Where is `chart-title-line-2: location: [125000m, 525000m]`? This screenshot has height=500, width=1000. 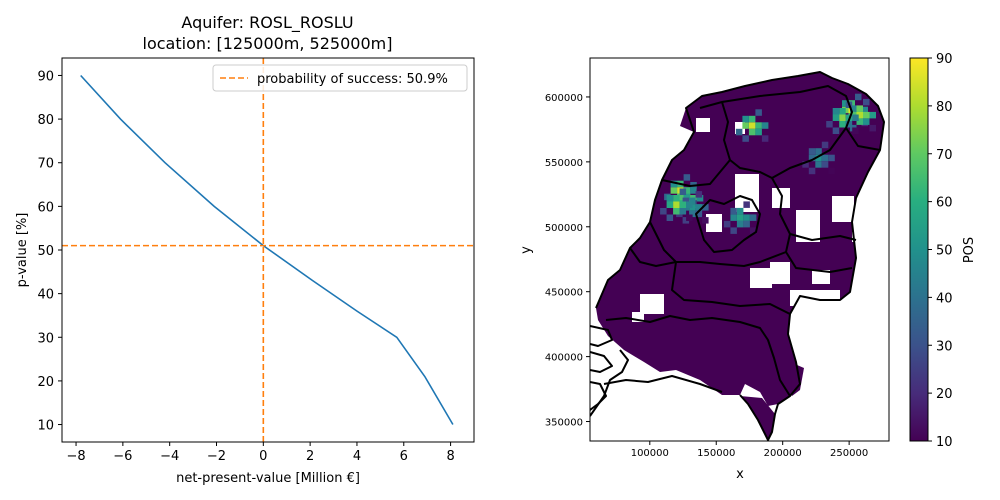
chart-title-line-2: location: [125000m, 525000m] is located at coordinates (268, 43).